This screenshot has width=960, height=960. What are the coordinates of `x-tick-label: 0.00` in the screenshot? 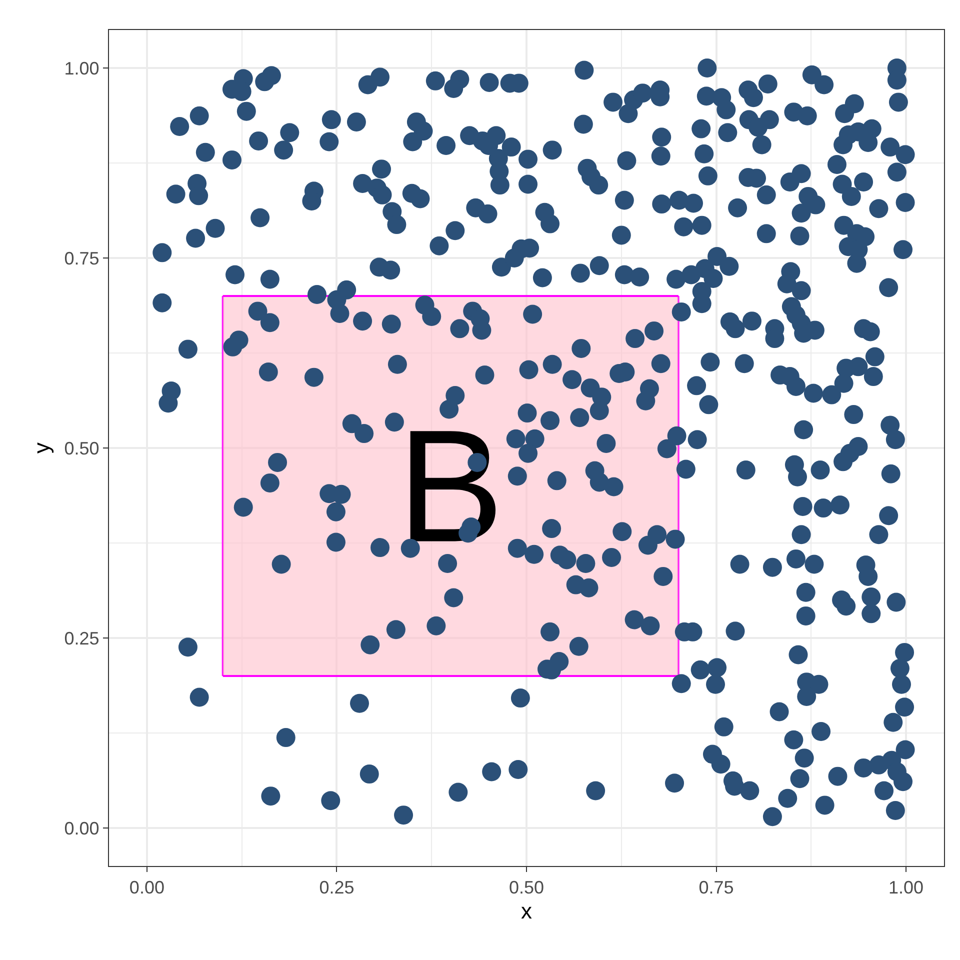 It's located at (146, 888).